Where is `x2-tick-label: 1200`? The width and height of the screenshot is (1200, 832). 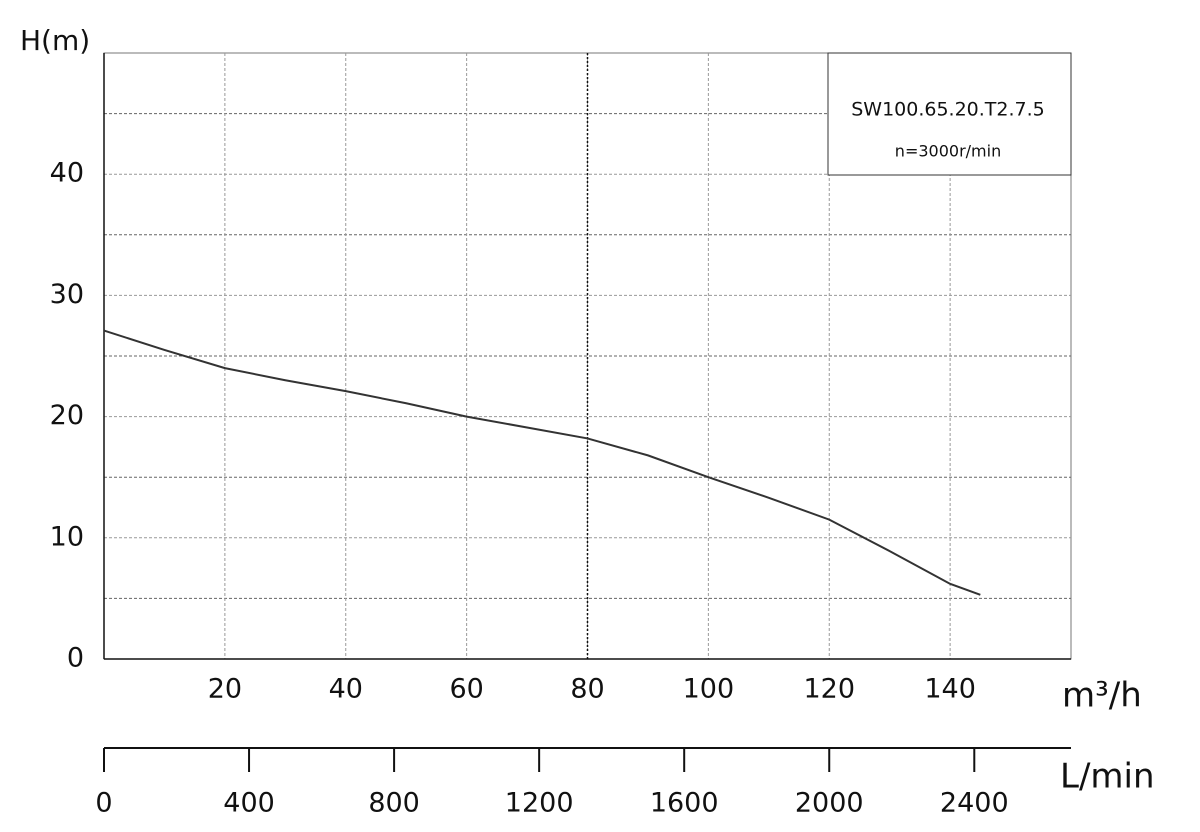
x2-tick-label: 1200 is located at coordinates (539, 803).